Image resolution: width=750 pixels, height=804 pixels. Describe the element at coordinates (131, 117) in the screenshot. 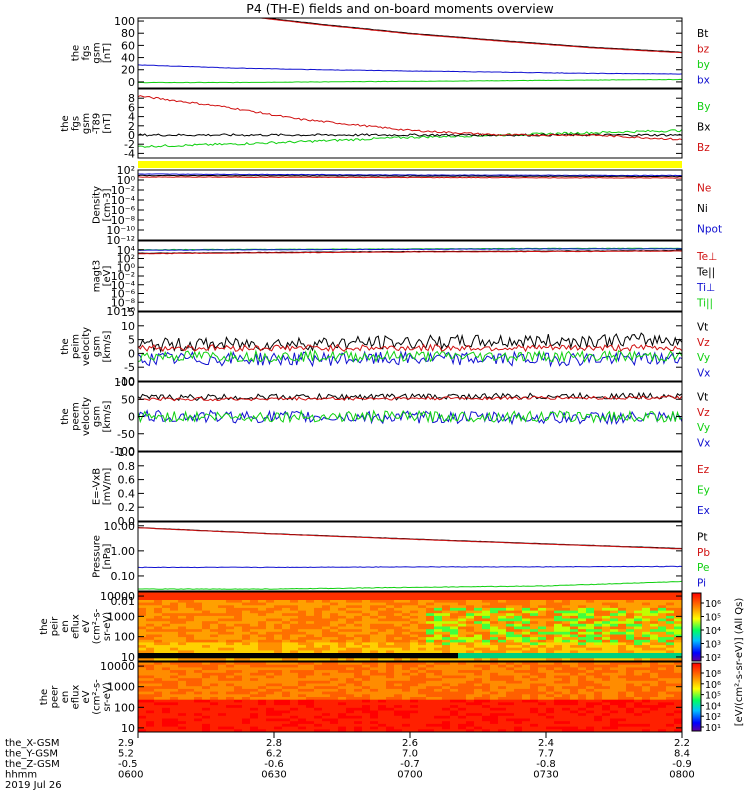

I see `y-tick-label: 4` at that location.